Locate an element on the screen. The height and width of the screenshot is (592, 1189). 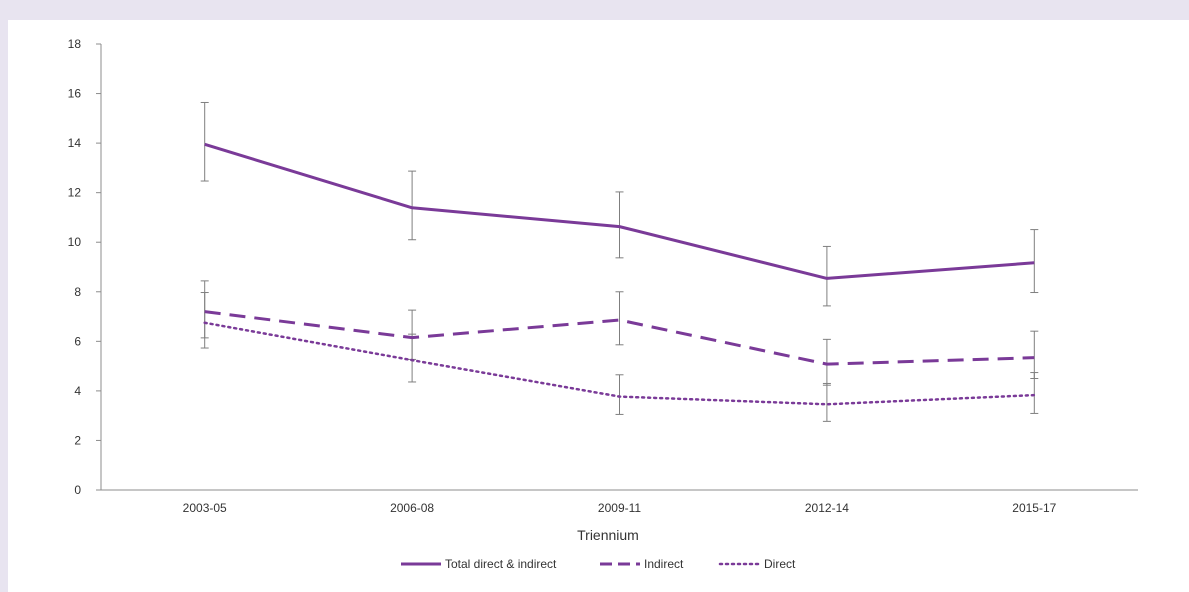
x-axis-title: Triennium is located at coordinates (608, 535).